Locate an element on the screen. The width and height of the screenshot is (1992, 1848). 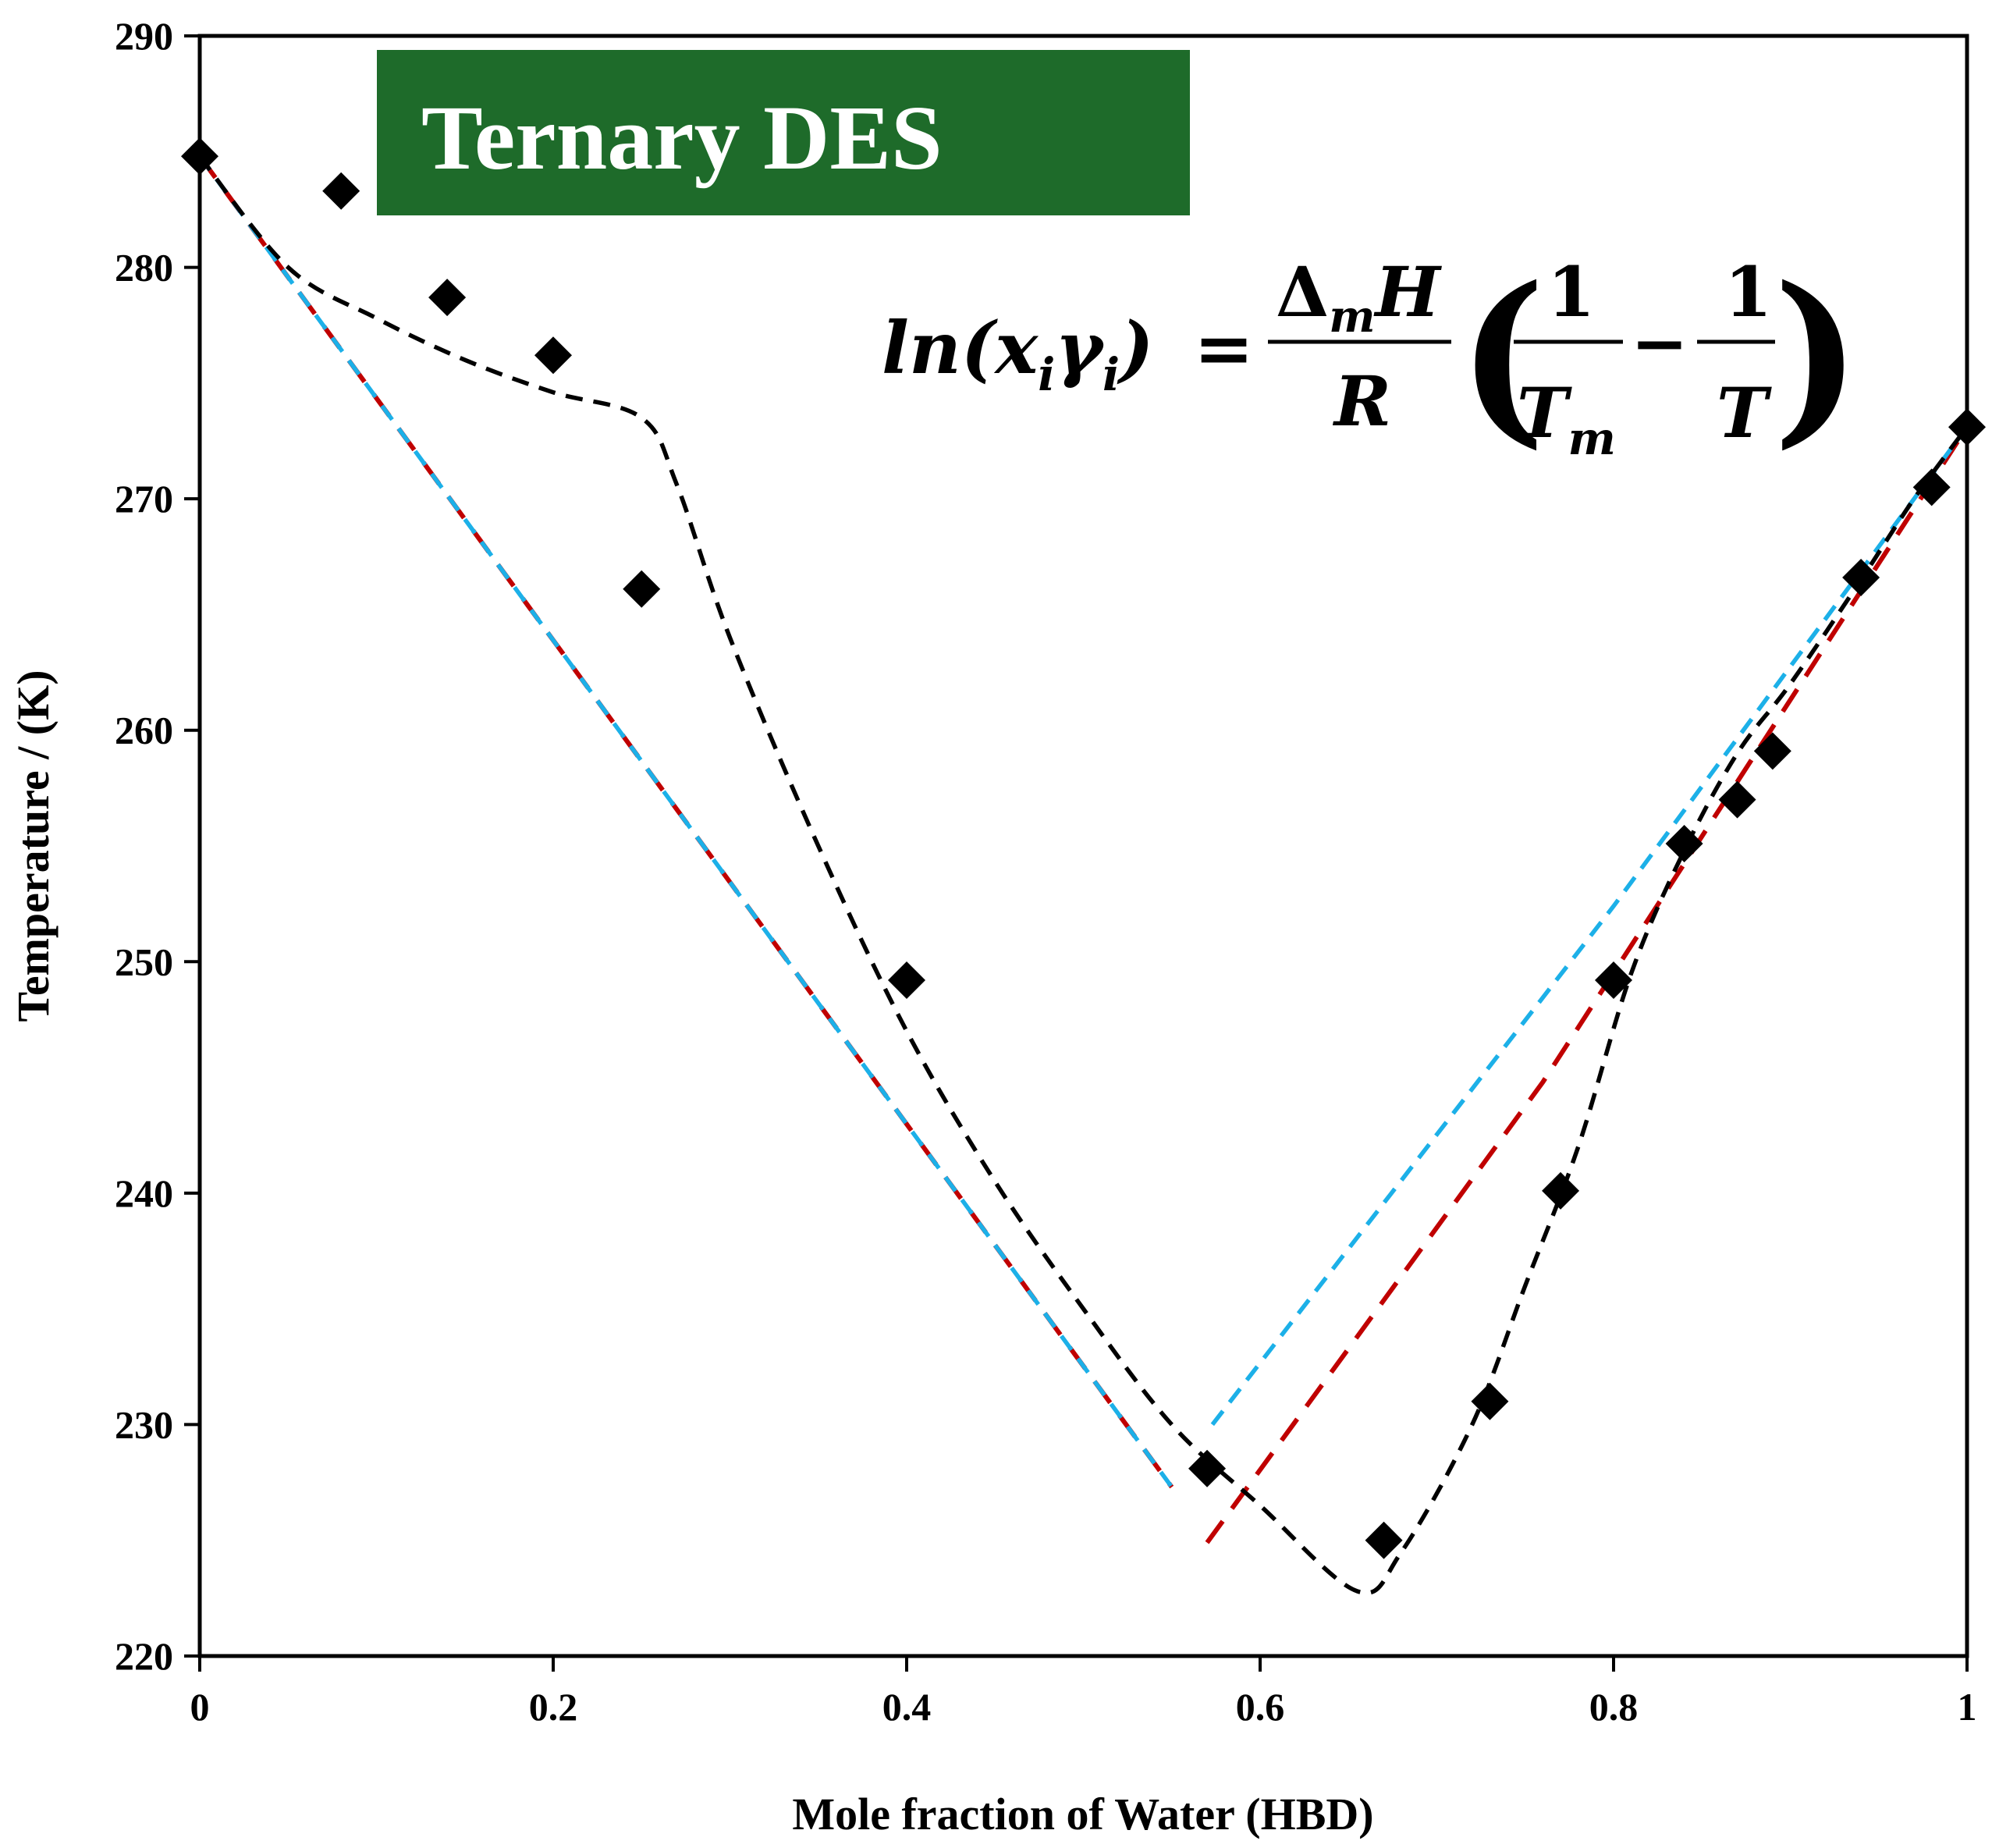
y-tick-label: 220 is located at coordinates (144, 1656).